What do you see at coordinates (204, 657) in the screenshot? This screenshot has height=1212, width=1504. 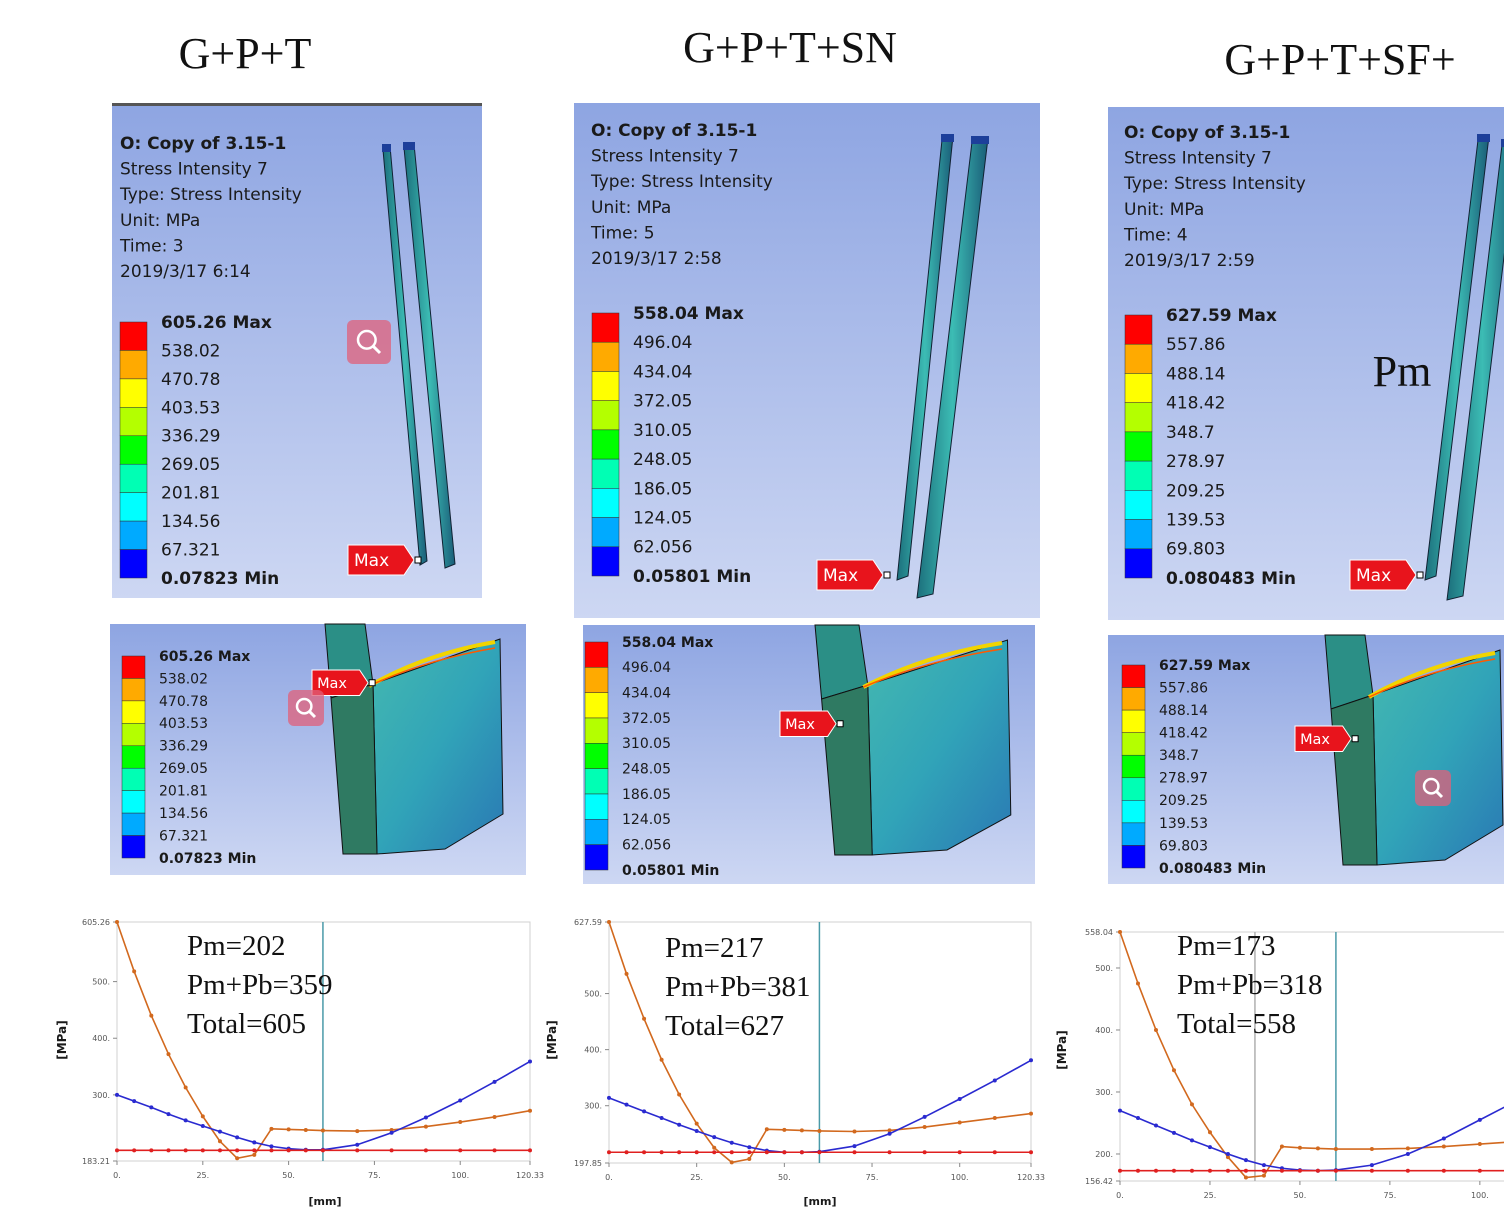 I see `legend-label: 605.26 Max` at bounding box center [204, 657].